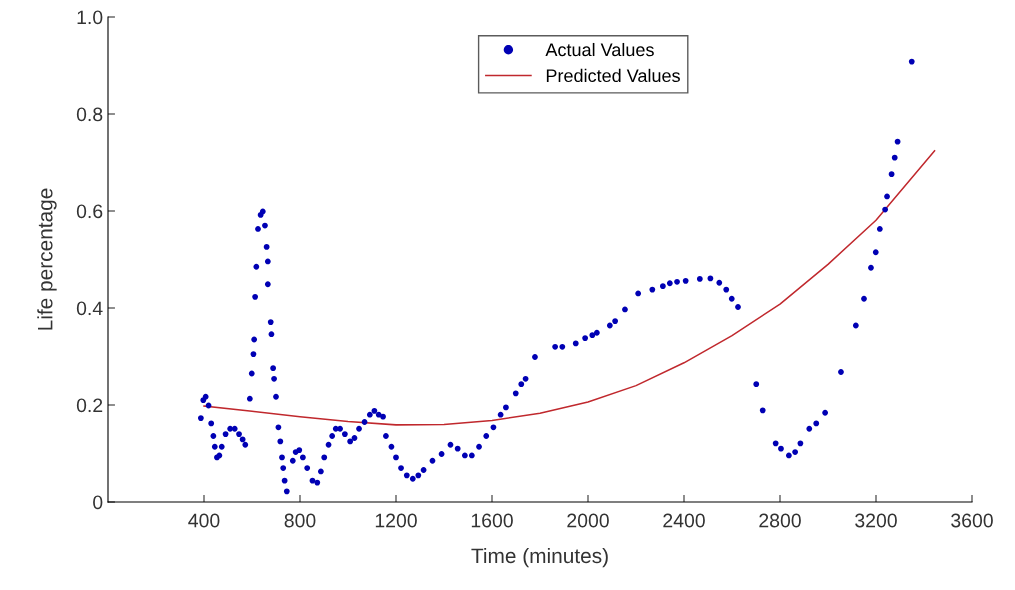 The height and width of the screenshot is (590, 1015). What do you see at coordinates (300, 520) in the screenshot?
I see `x-tick-label: 800` at bounding box center [300, 520].